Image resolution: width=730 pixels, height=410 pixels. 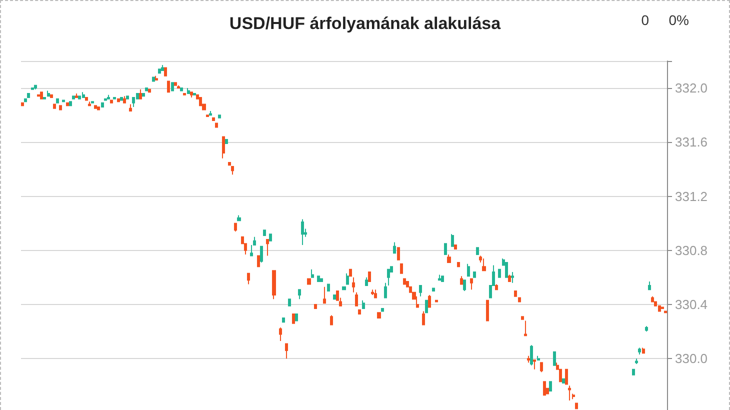 I want to click on y-tick-label: 330.0, so click(x=691, y=358).